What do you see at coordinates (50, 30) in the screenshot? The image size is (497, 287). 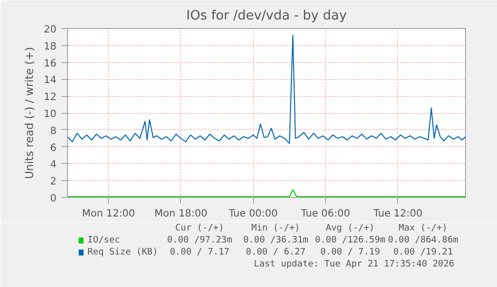 I see `y-tick-label: 20` at bounding box center [50, 30].